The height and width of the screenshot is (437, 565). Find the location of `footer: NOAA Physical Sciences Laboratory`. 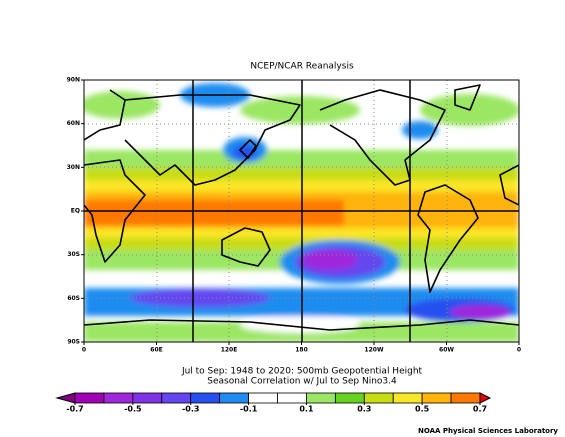

footer: NOAA Physical Sciences Laboratory is located at coordinates (488, 431).